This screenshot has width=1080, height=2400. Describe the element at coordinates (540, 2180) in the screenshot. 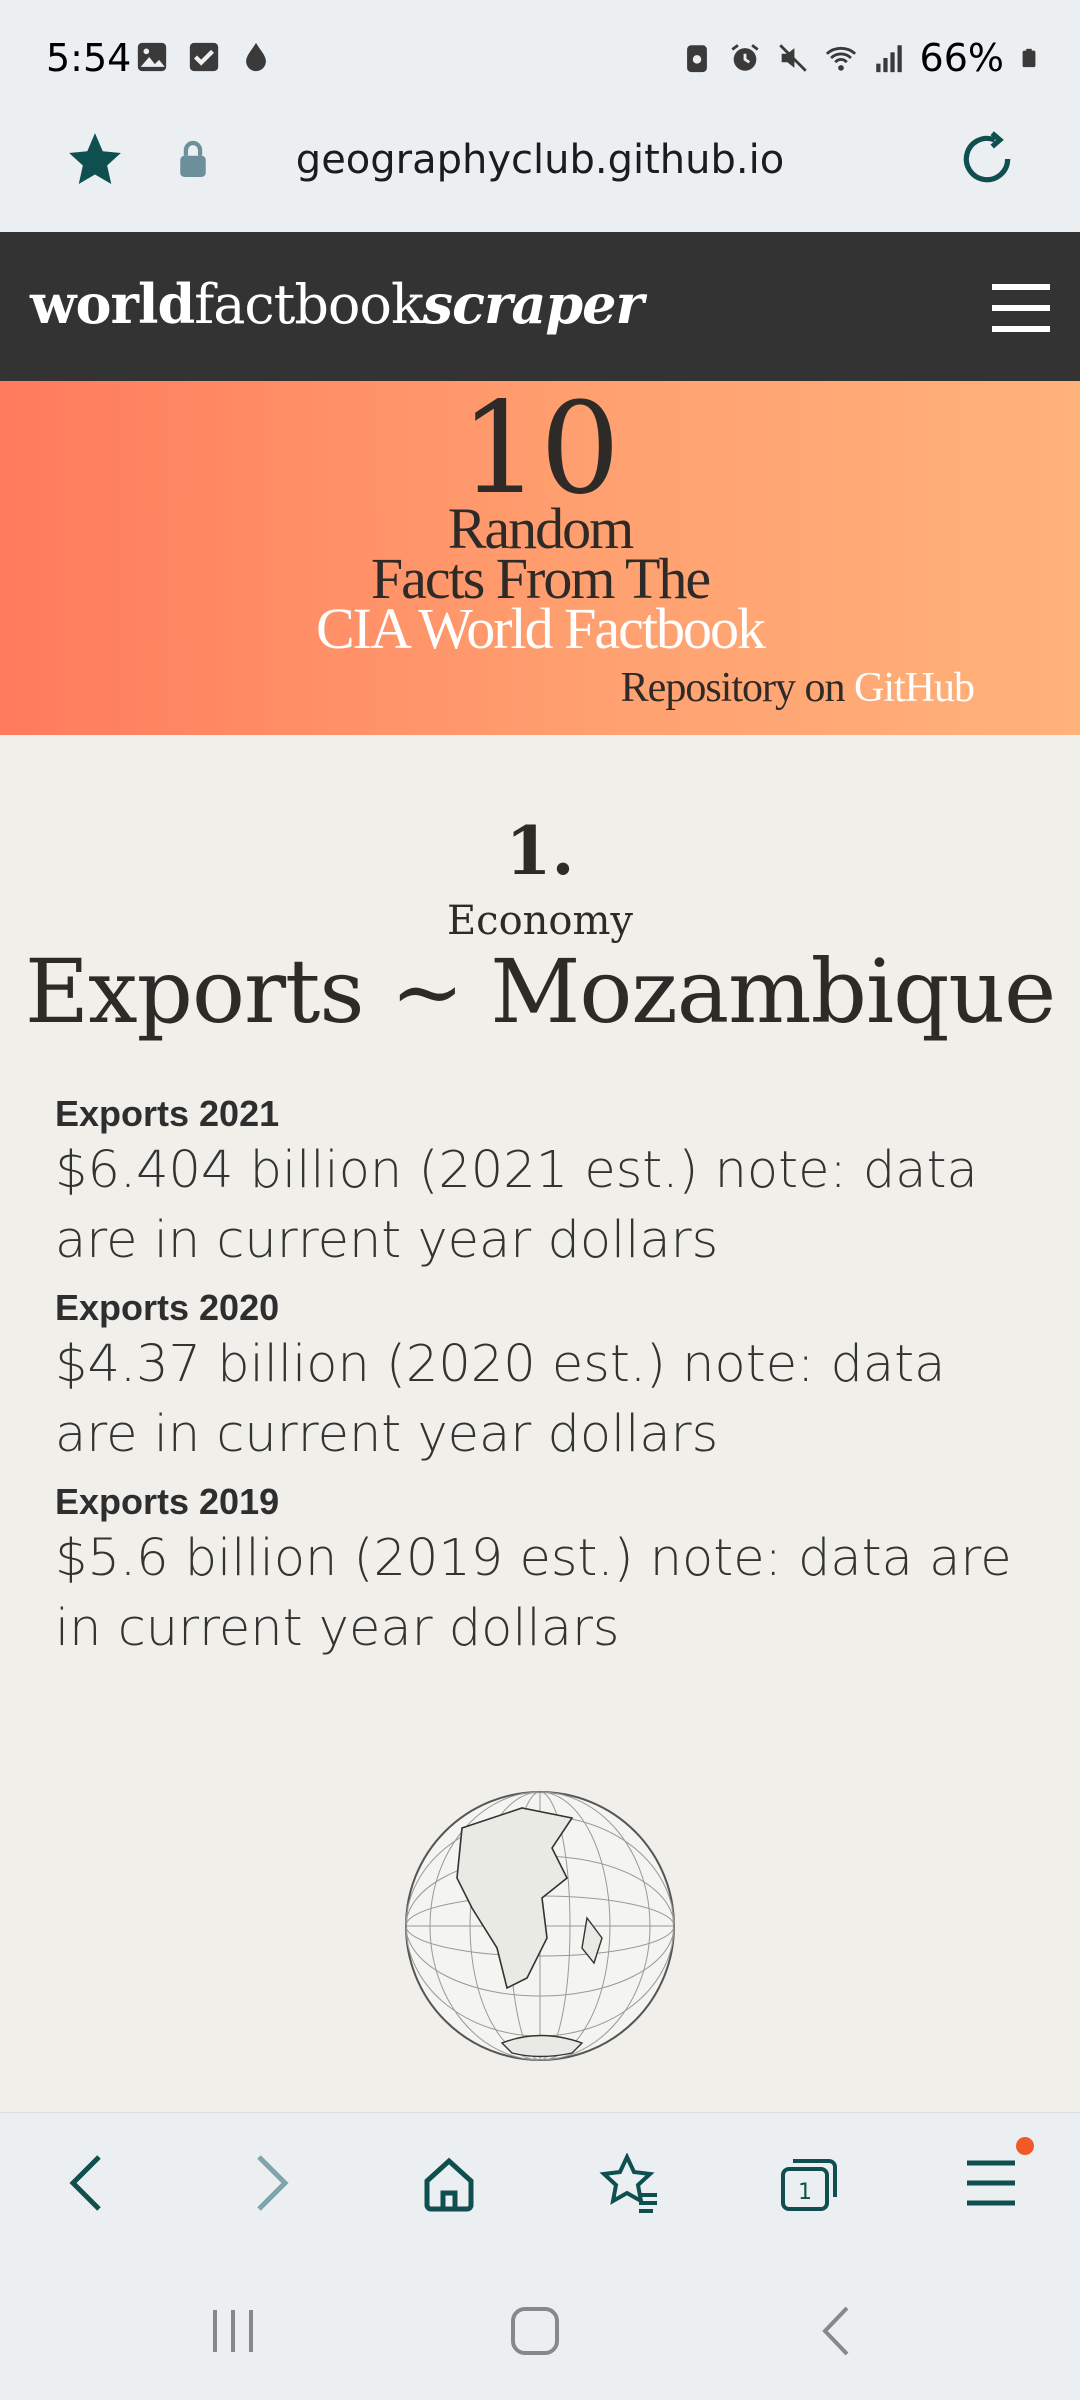

I see `browser-bottom-nav` at that location.